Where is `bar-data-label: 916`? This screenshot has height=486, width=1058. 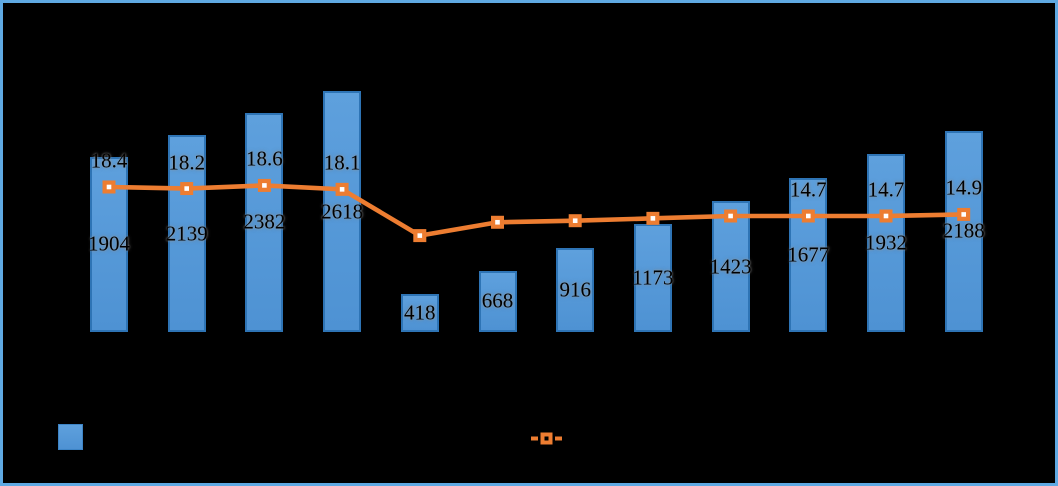
bar-data-label: 916 is located at coordinates (575, 289).